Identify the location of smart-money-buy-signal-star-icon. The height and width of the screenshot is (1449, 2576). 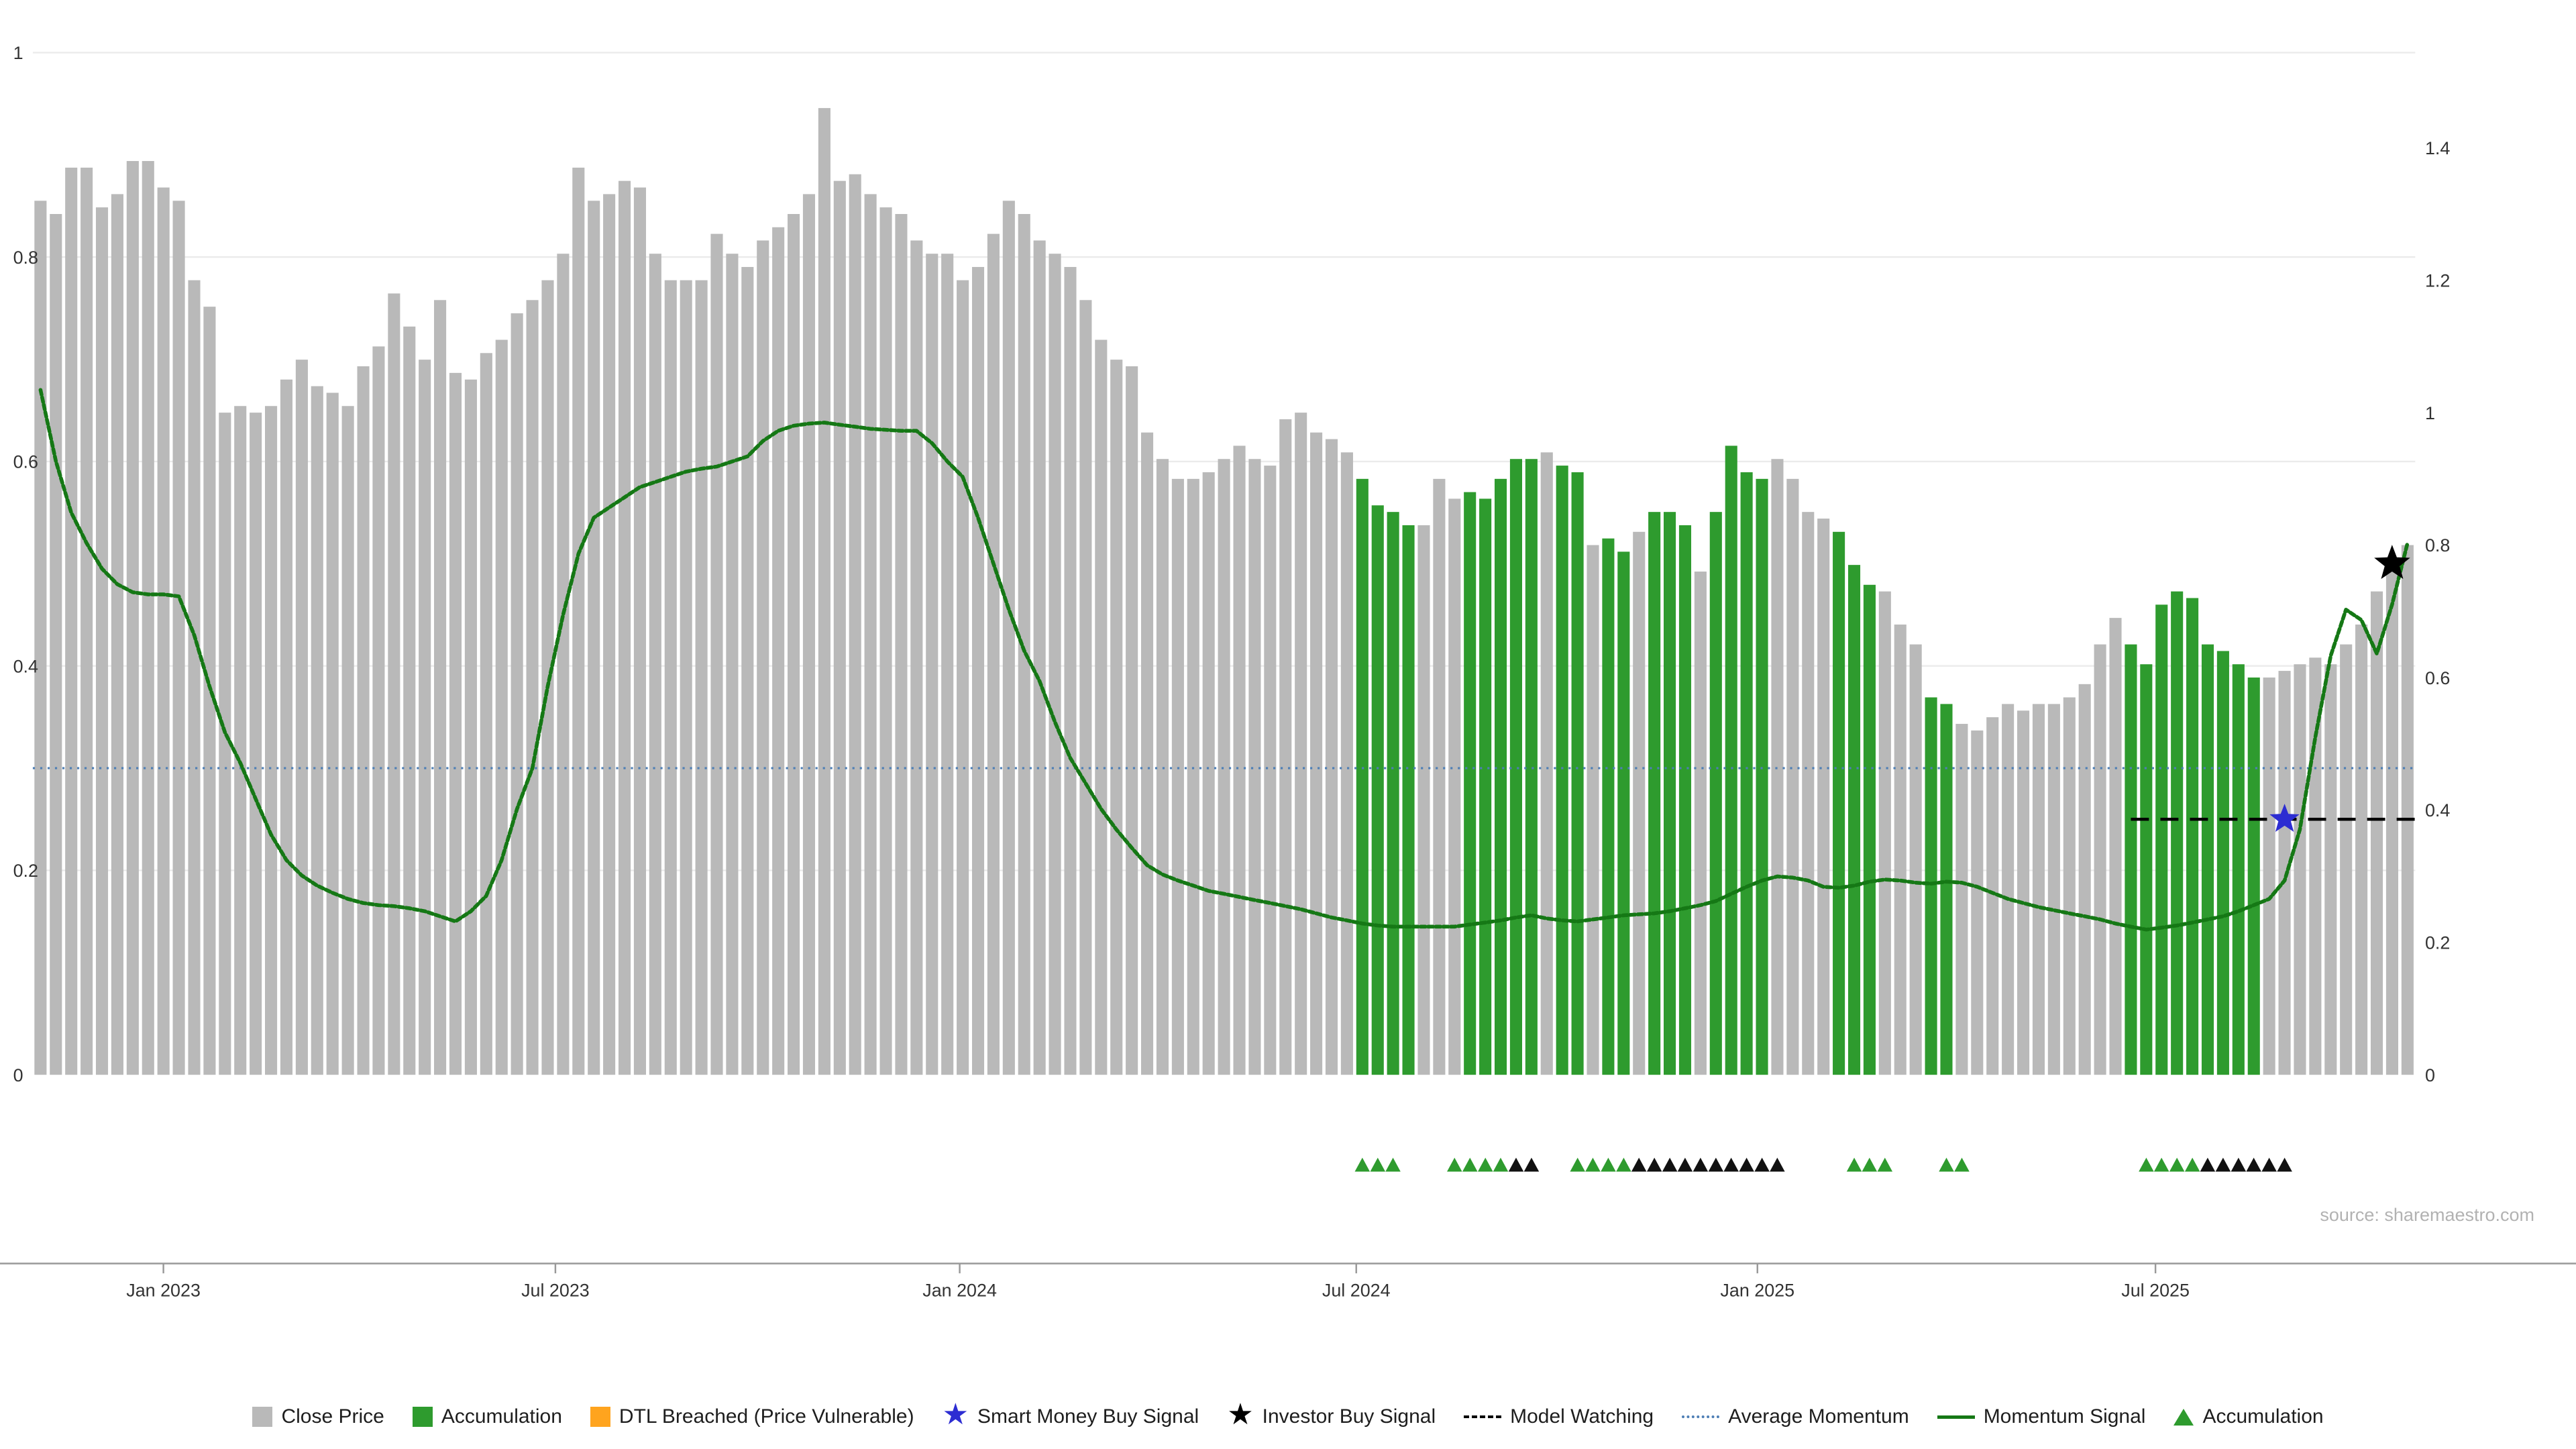
(2284, 818).